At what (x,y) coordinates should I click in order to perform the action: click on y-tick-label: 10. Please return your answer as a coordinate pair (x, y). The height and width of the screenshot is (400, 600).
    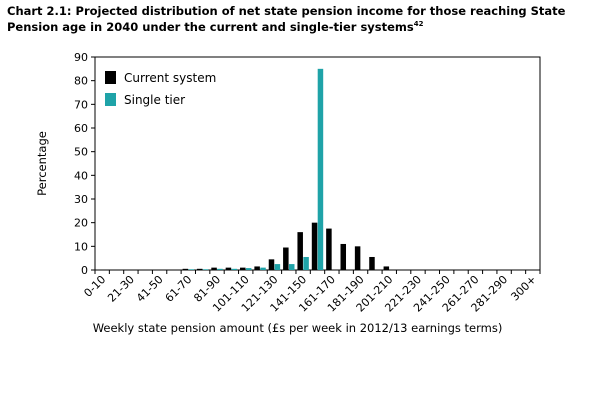
    Looking at the image, I should click on (81, 246).